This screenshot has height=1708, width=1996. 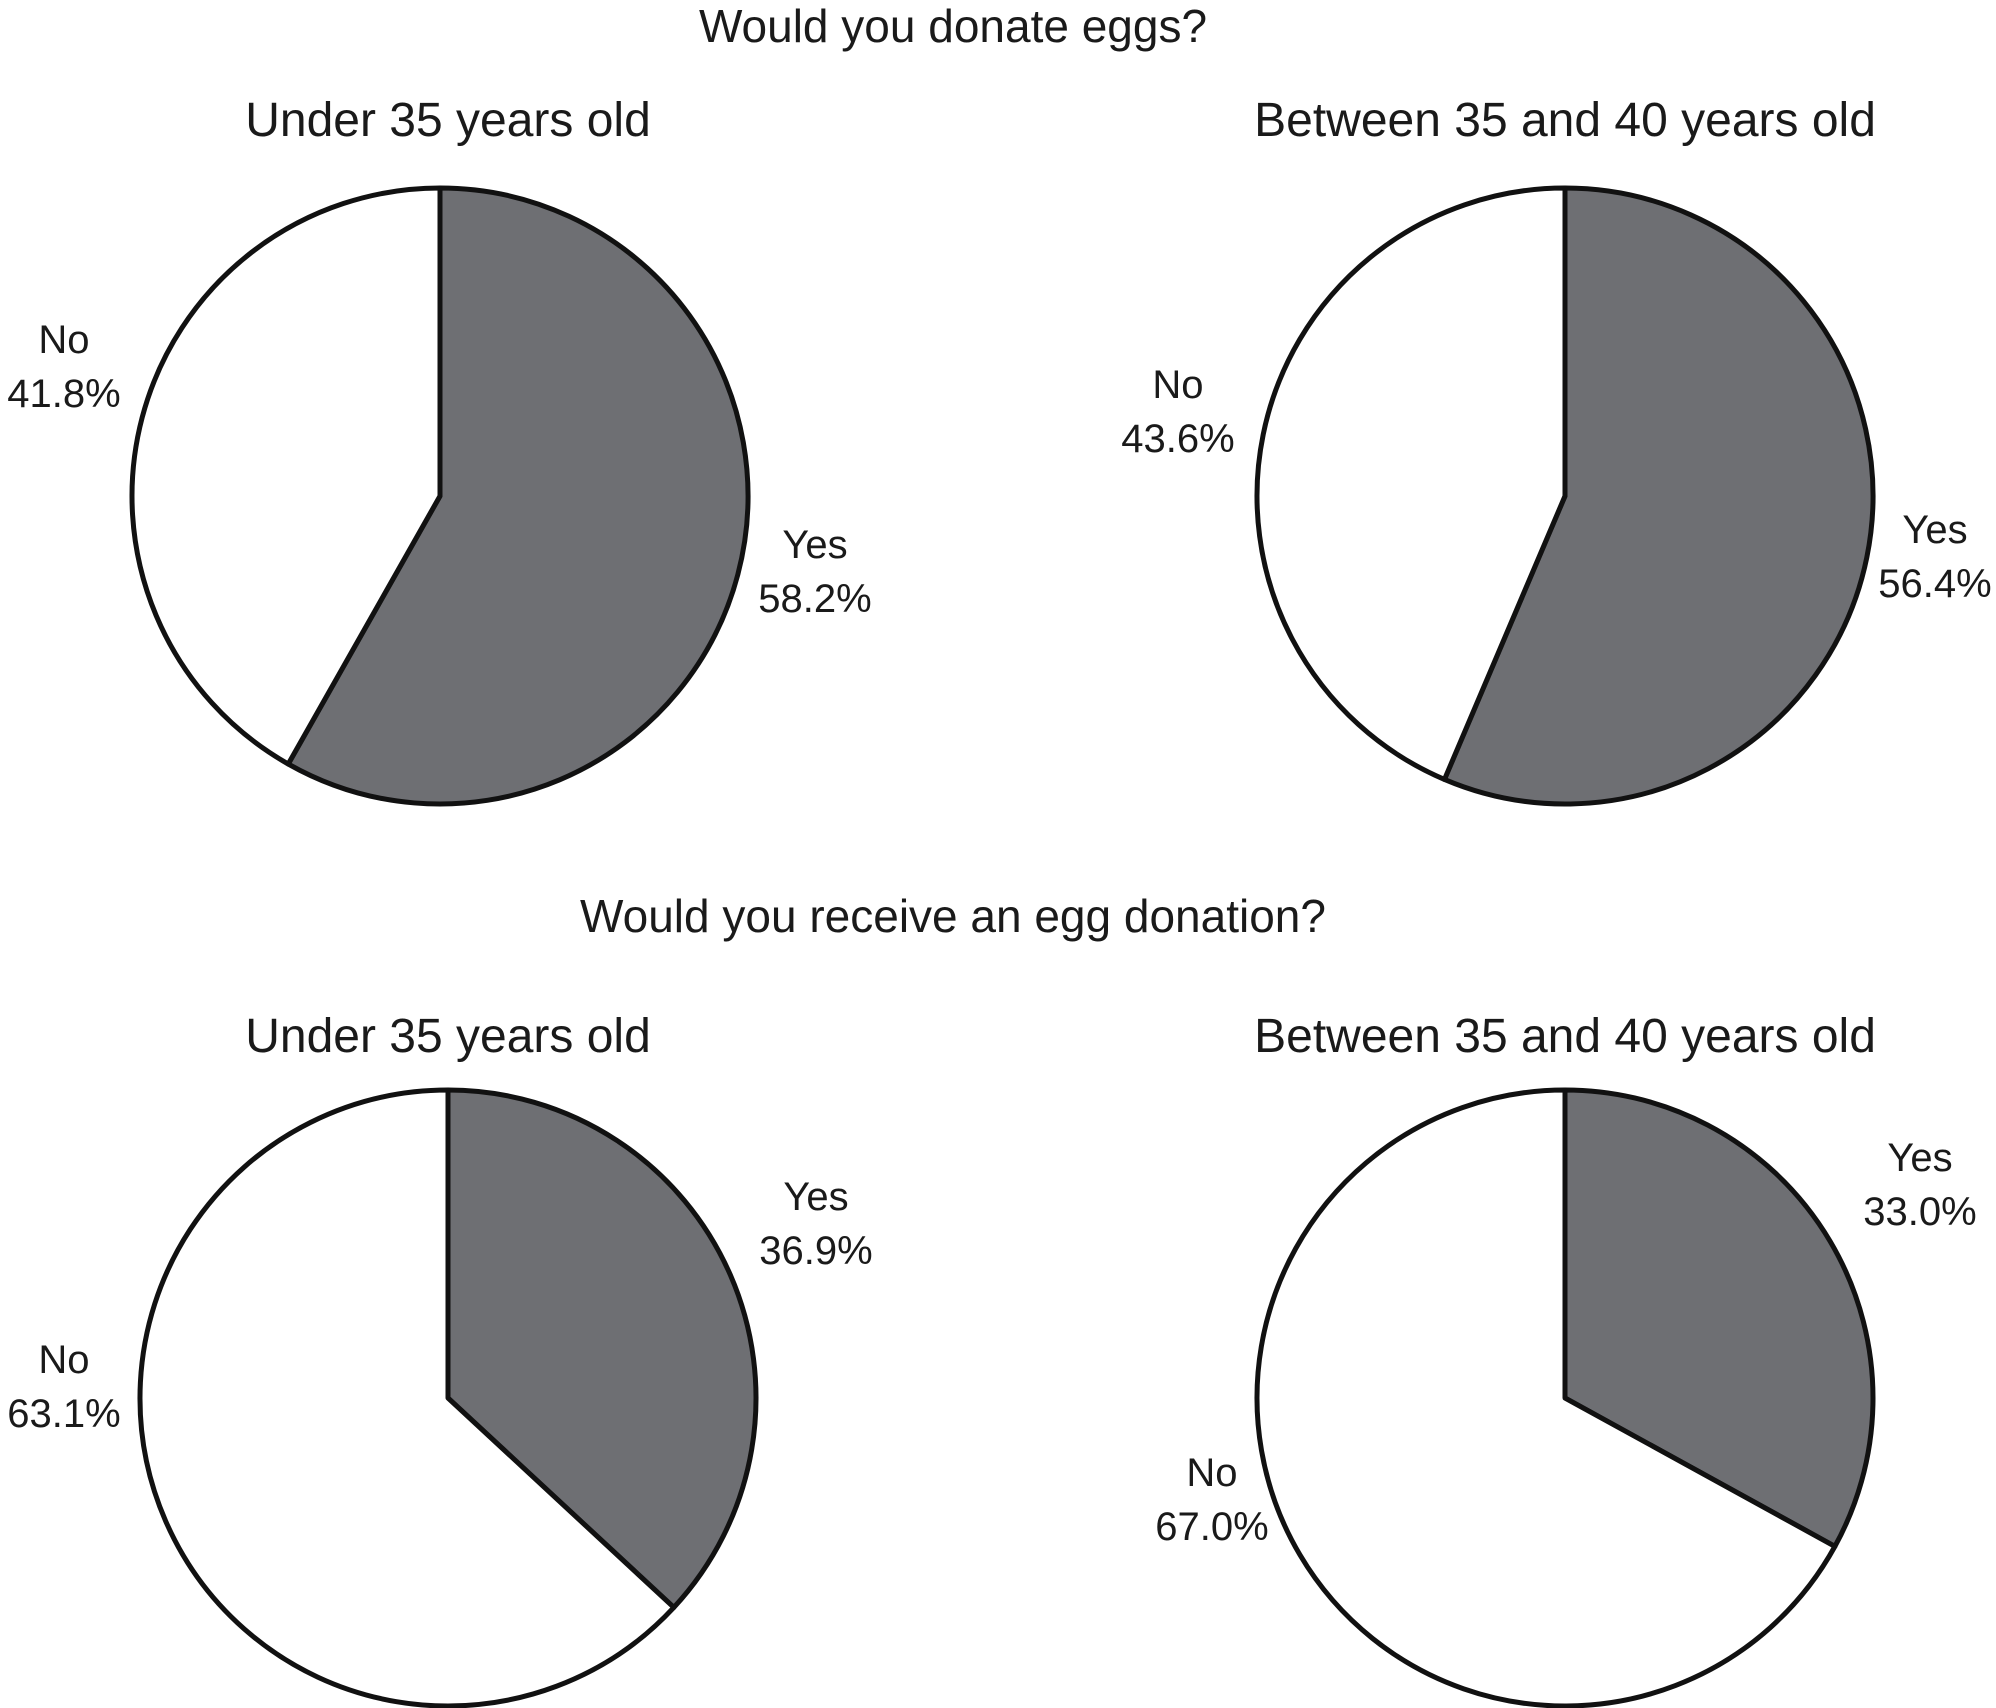 I want to click on slice-value-yes-donate-35-40: 56.4%, so click(x=1934, y=584).